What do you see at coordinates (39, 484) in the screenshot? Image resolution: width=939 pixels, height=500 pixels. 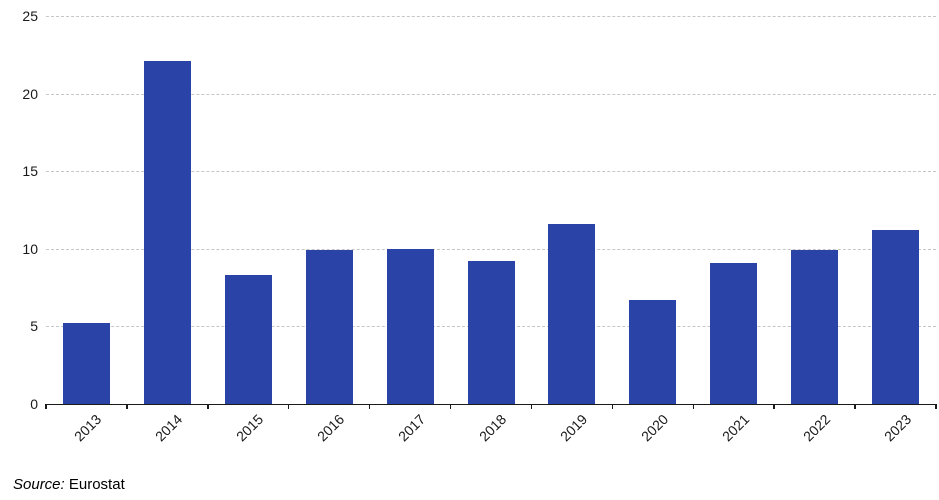 I see `source-label: Source:` at bounding box center [39, 484].